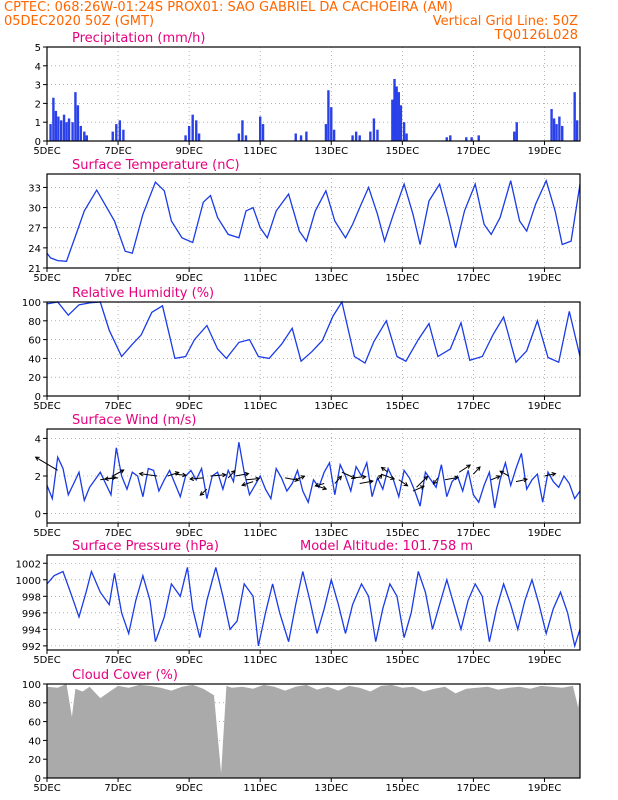 This screenshot has height=800, width=618. I want to click on cloud-cover-title: Cloud Cover (%), so click(125, 675).